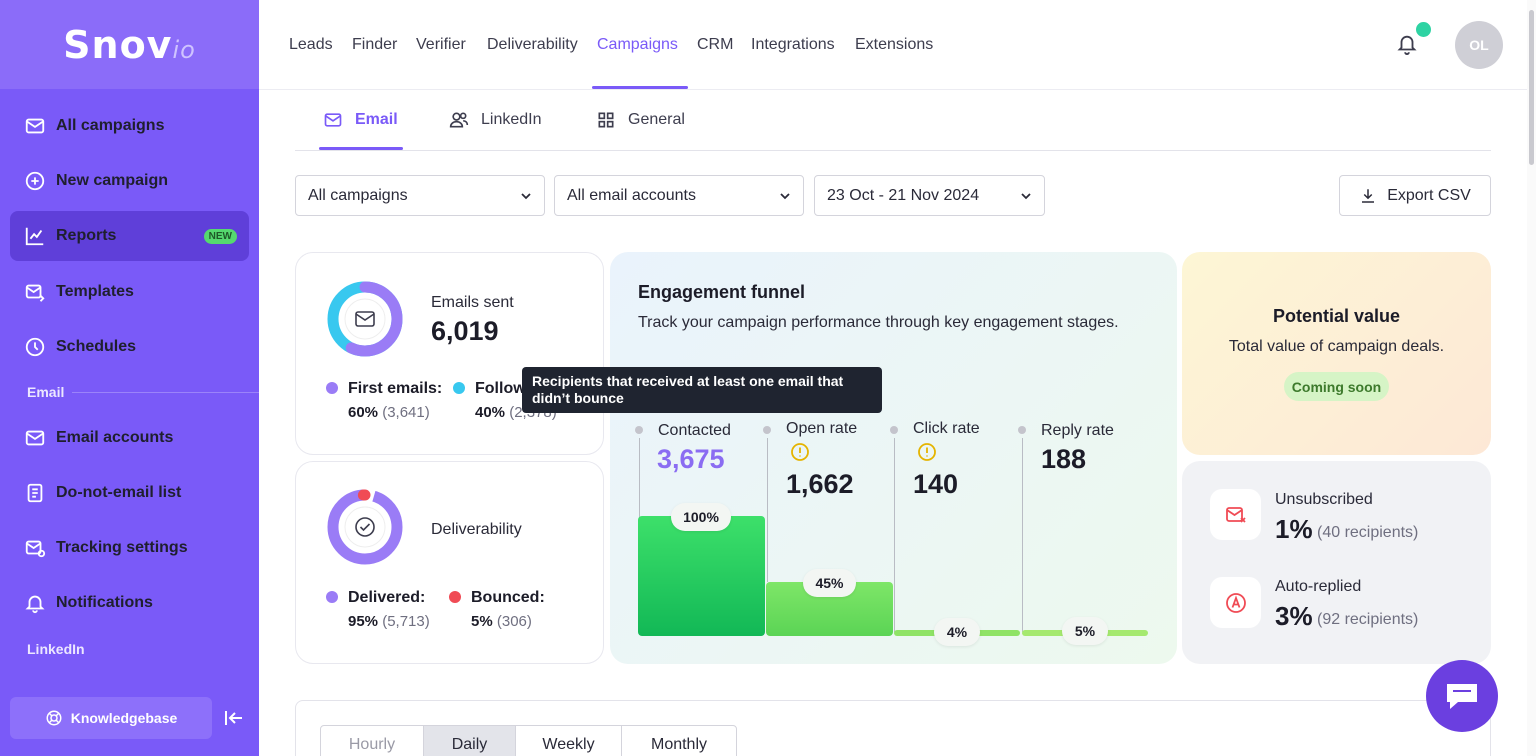  Describe the element at coordinates (96, 346) in the screenshot. I see `sidebar-item-label: Schedules` at that location.